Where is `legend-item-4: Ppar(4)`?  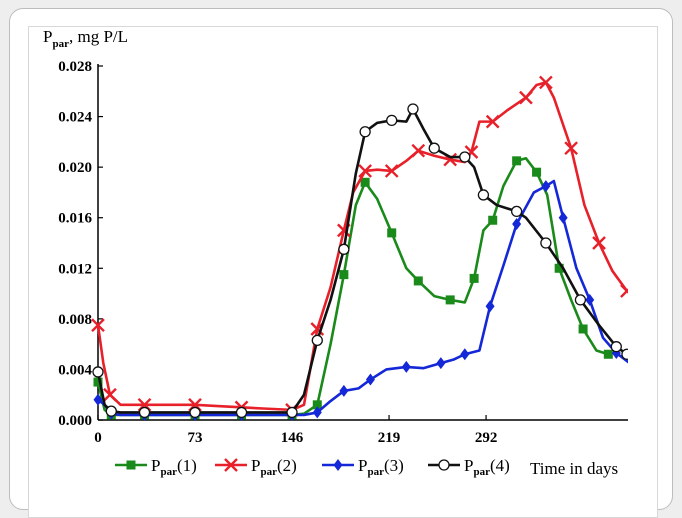
legend-item-4: Ppar(4) is located at coordinates (469, 467).